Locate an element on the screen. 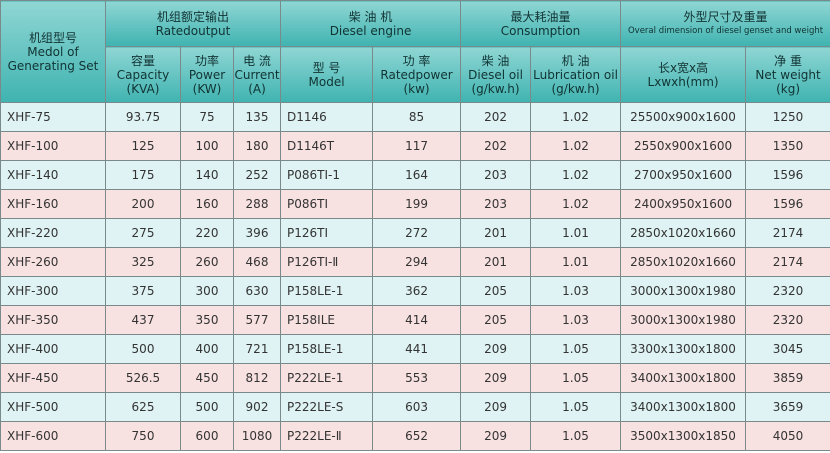  column-header: 机 油 Lubrication oil (g/kw.h) is located at coordinates (576, 74).